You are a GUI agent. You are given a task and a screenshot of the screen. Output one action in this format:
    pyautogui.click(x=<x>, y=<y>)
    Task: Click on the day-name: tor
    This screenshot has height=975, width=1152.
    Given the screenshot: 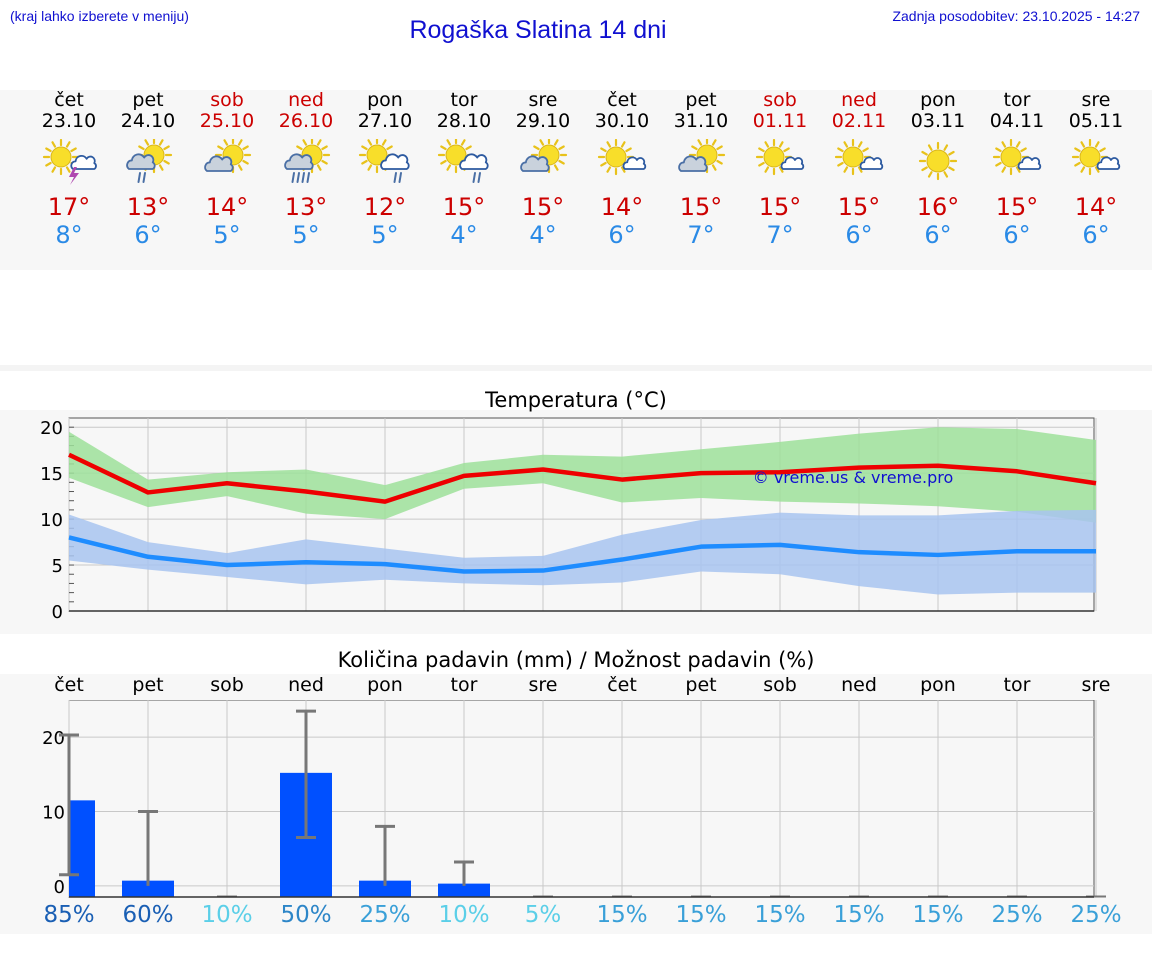 What is the action you would take?
    pyautogui.click(x=1017, y=100)
    